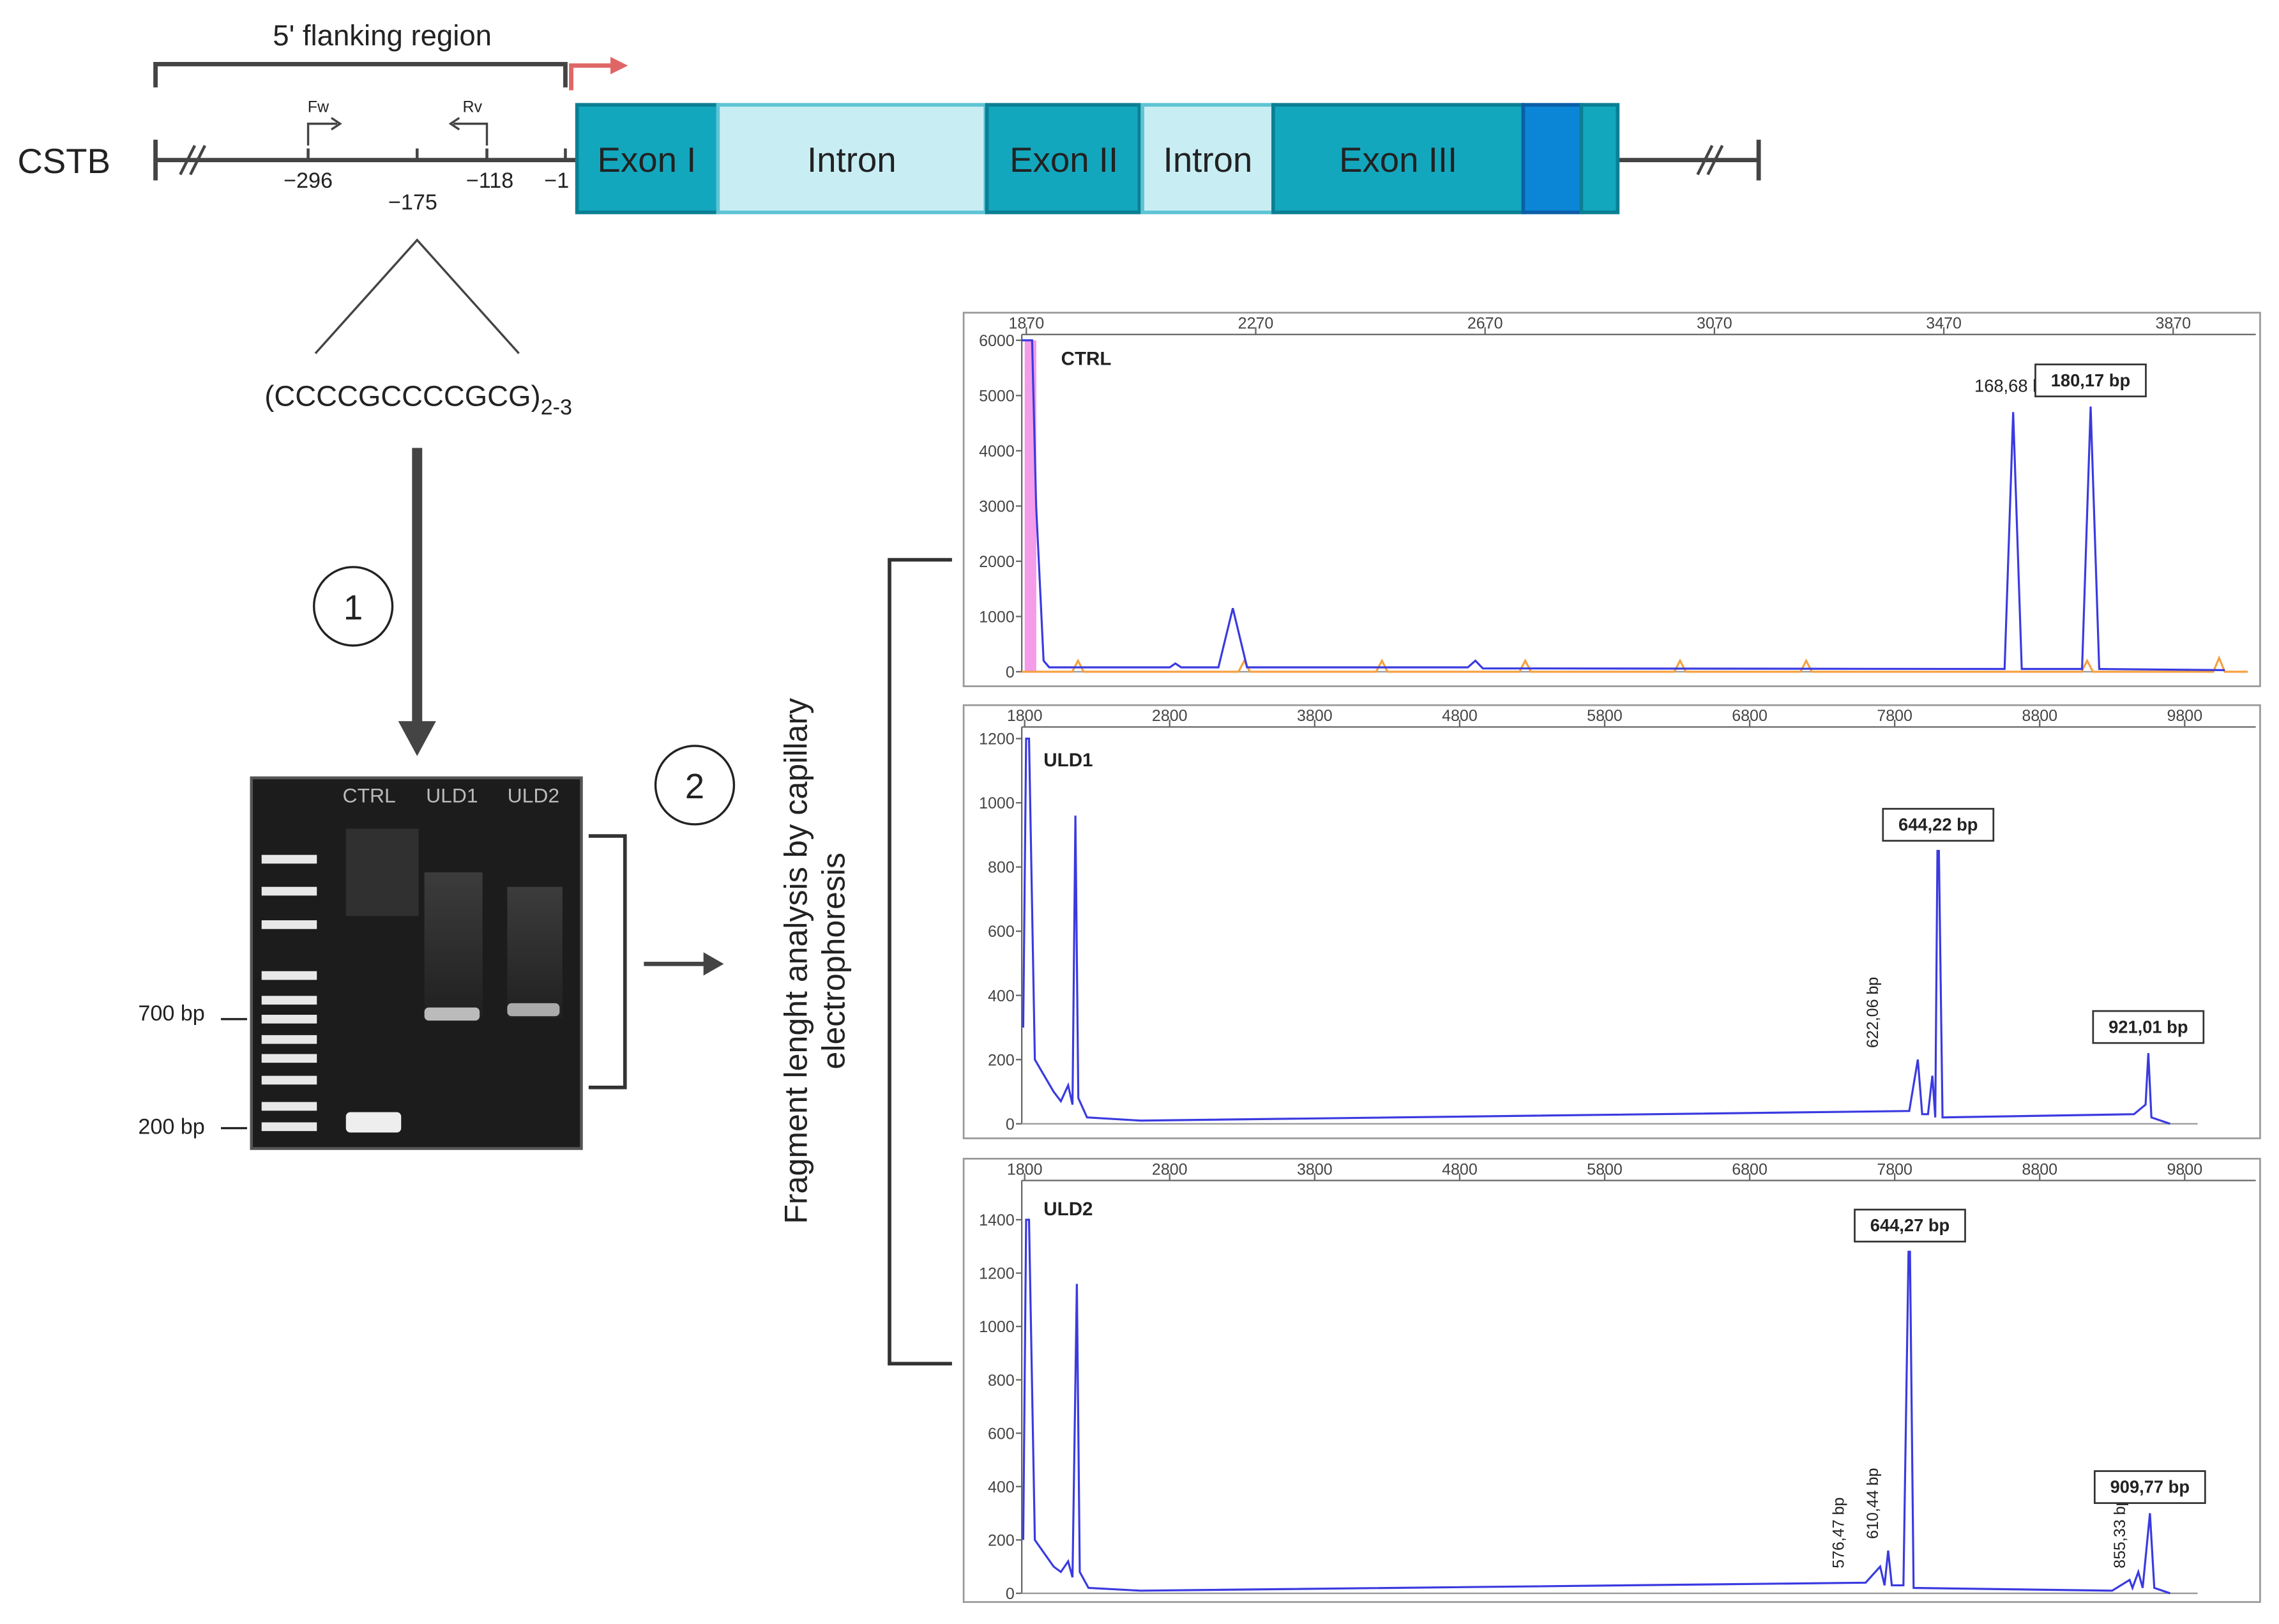 This screenshot has width=2279, height=1624. I want to click on peak-label: 644,22 bp, so click(1938, 825).